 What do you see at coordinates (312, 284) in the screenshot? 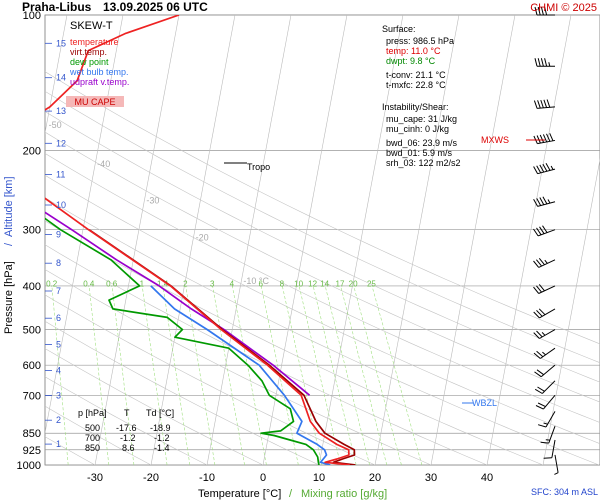
I see `mixing-ratio-label: 12` at bounding box center [312, 284].